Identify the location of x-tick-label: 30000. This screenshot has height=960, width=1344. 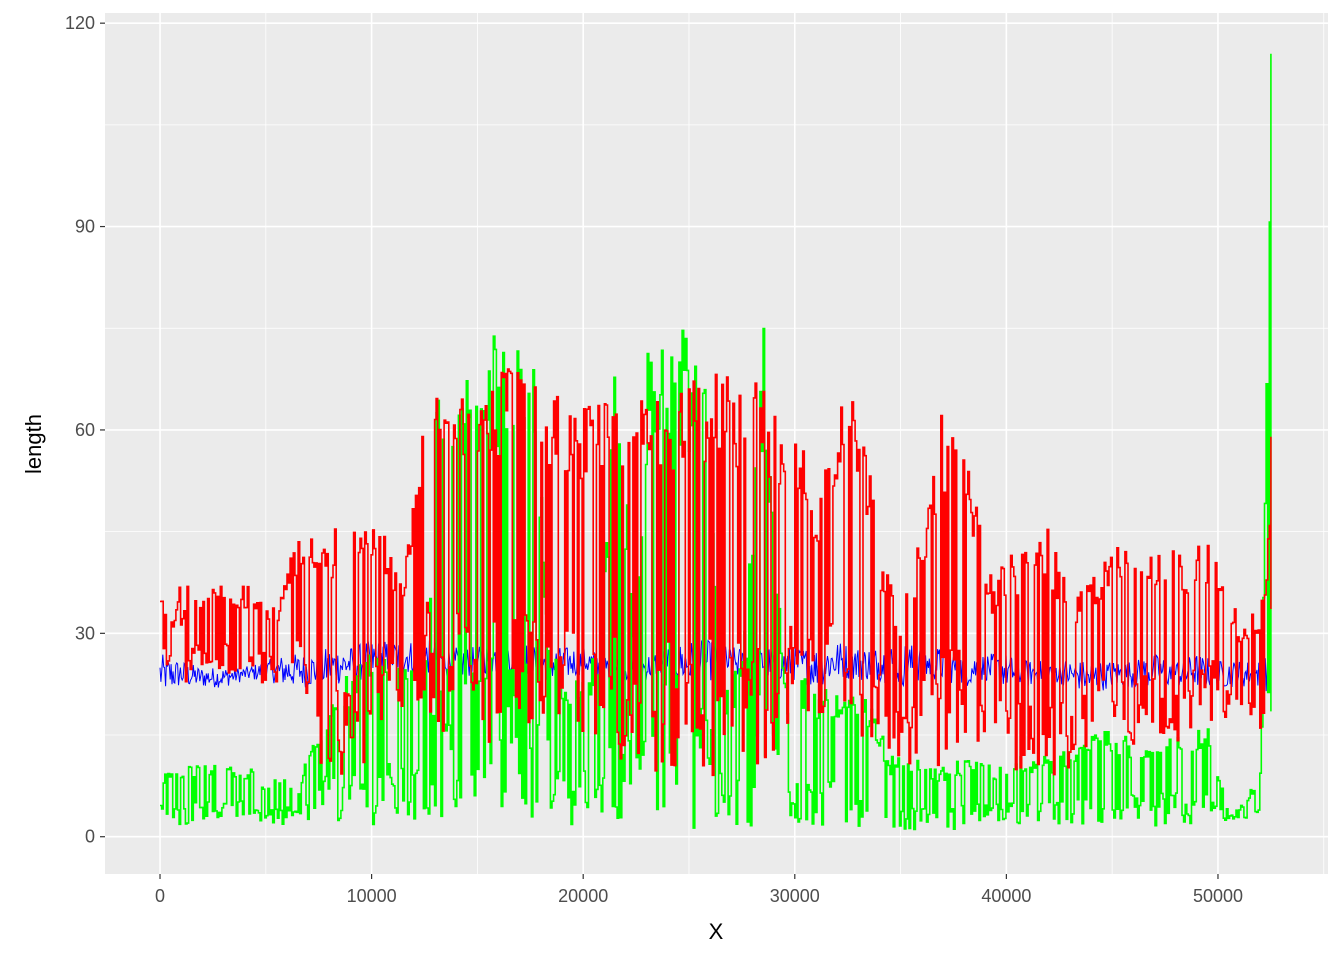
(795, 896).